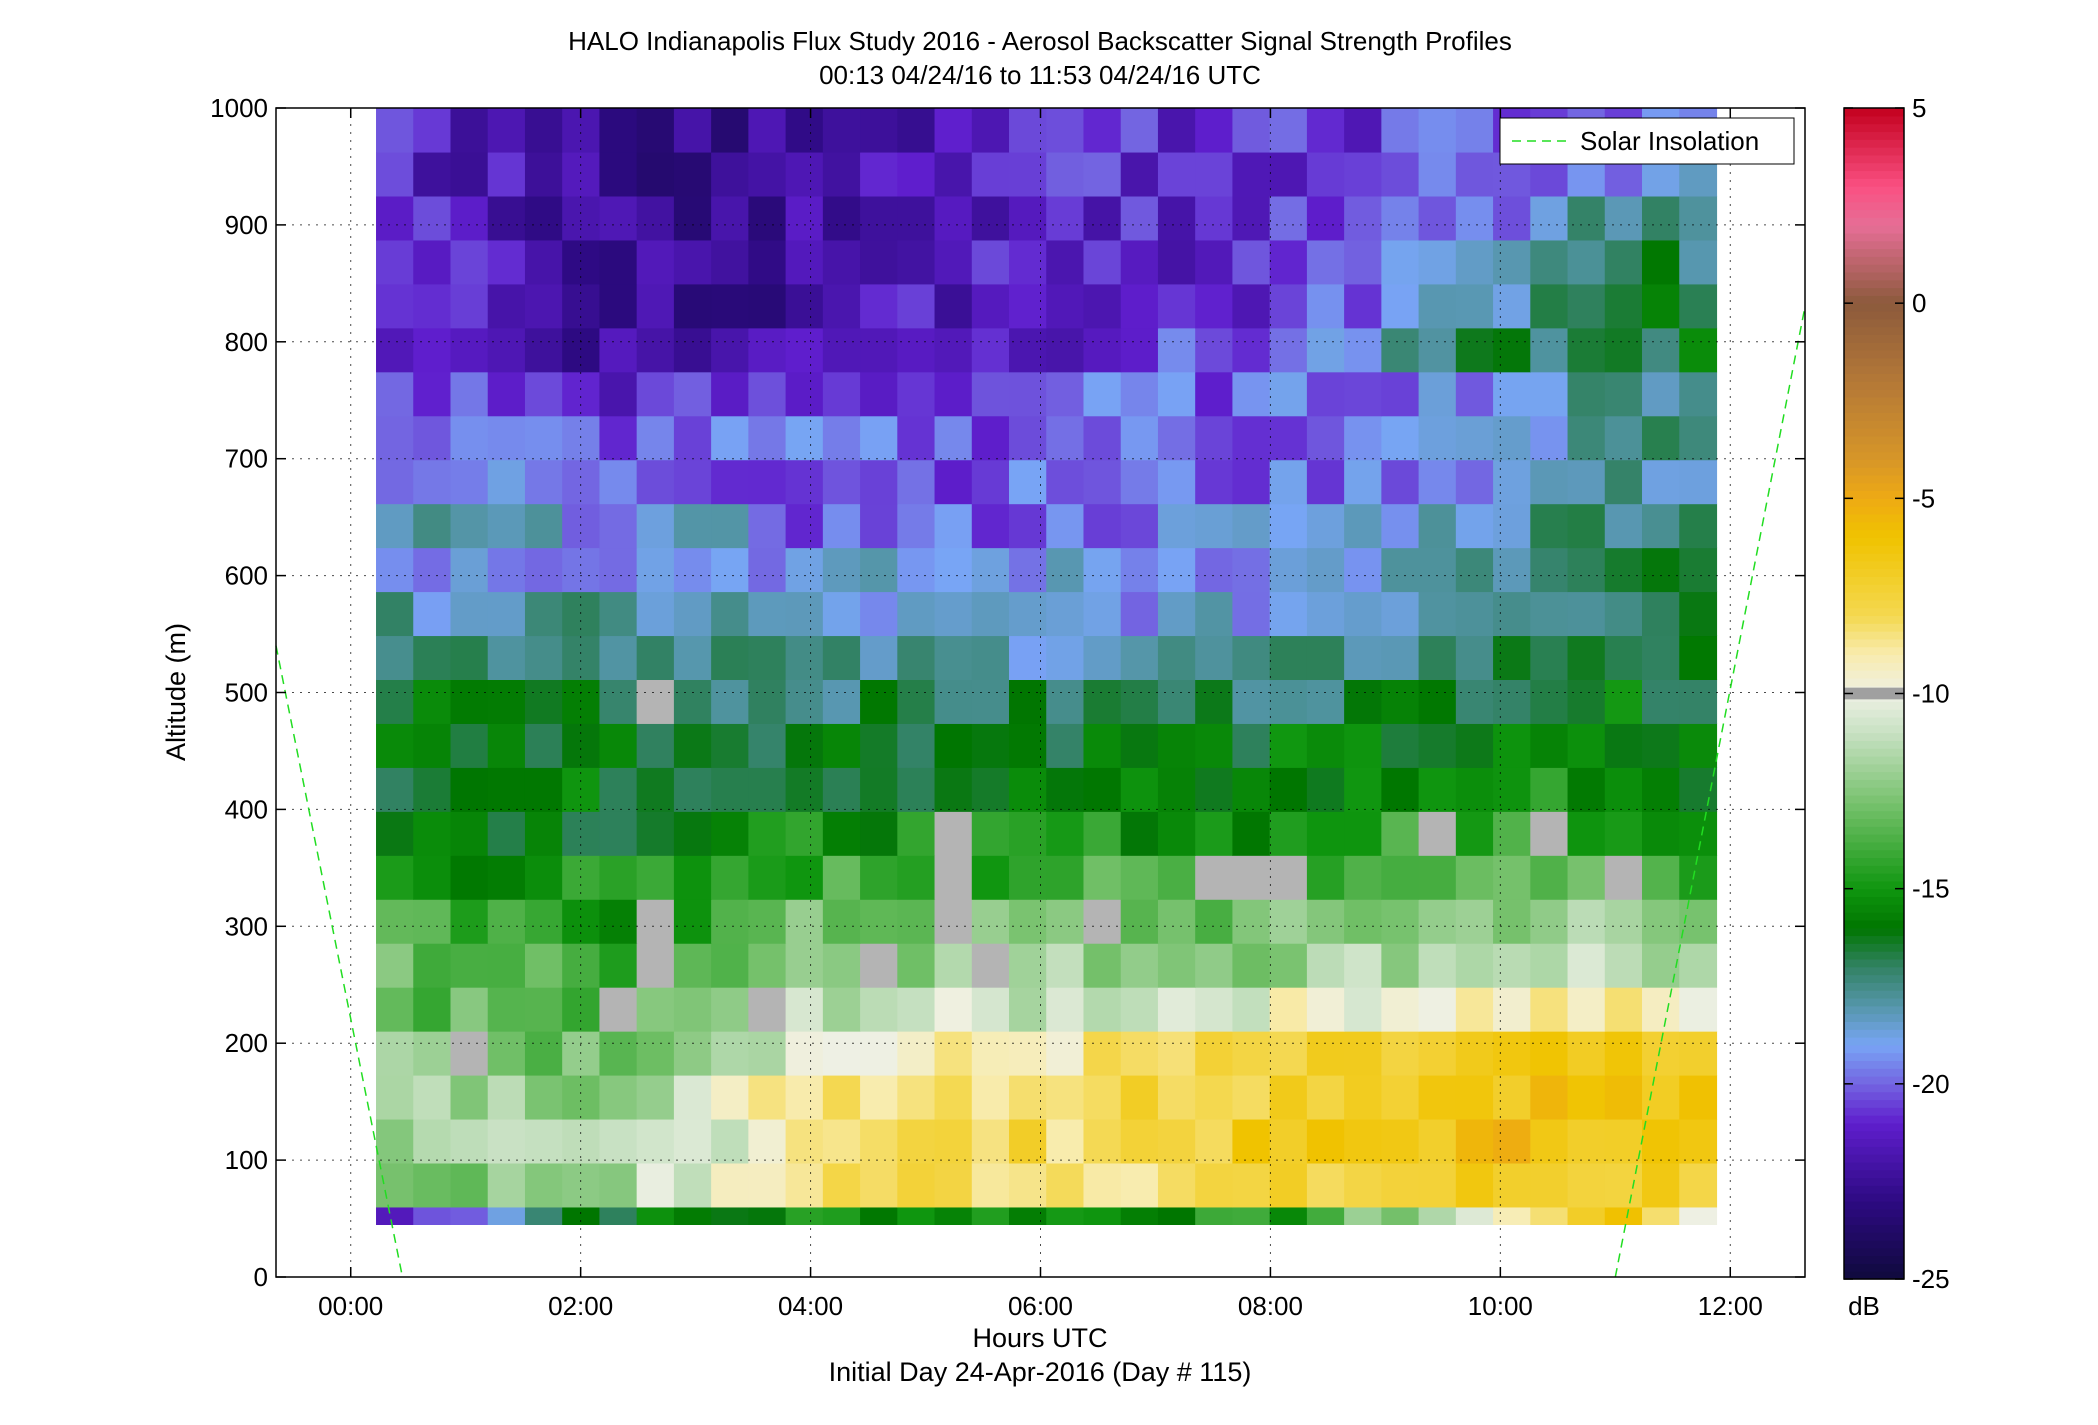 The image size is (2098, 1425). Describe the element at coordinates (1919, 303) in the screenshot. I see `colorbar-tick-label: 0` at that location.